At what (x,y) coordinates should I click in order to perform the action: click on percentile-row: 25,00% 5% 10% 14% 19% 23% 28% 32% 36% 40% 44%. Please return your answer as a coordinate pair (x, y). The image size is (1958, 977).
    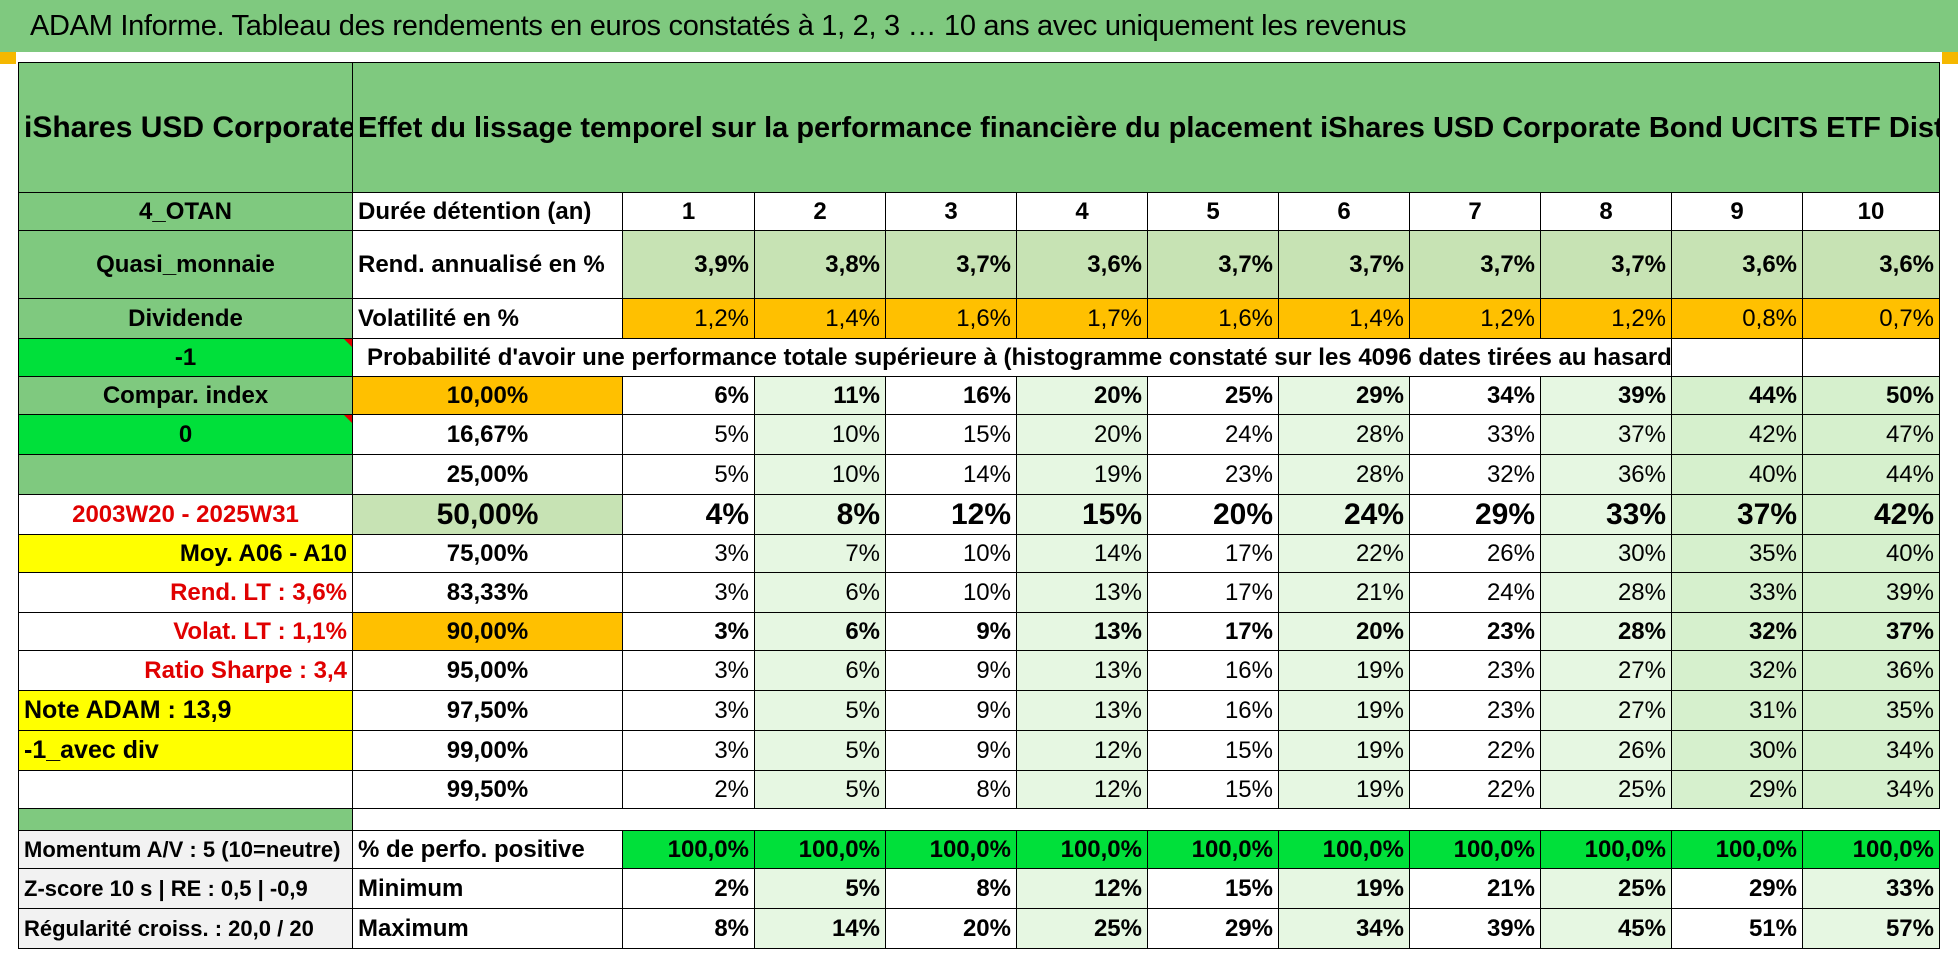
    Looking at the image, I should click on (979, 474).